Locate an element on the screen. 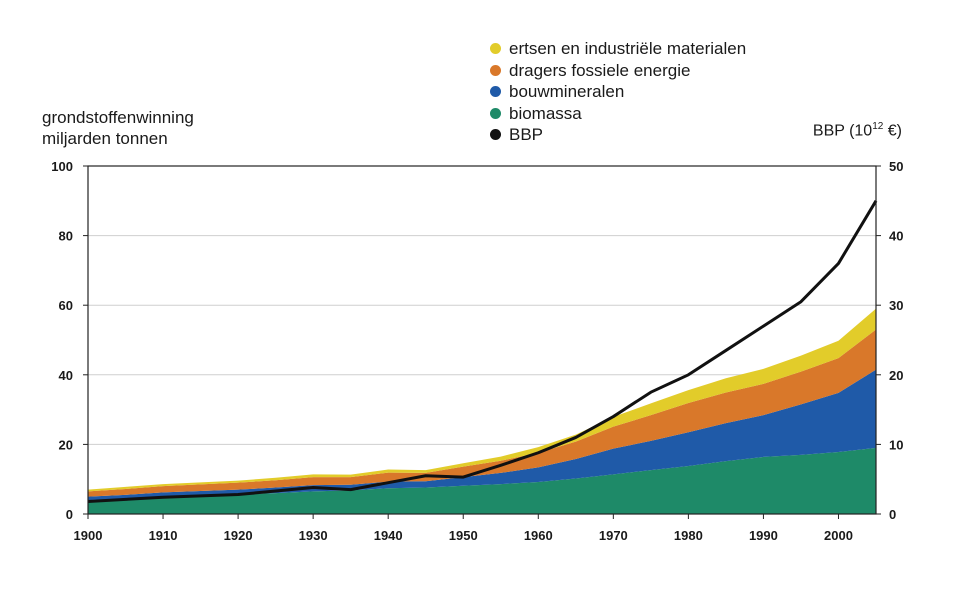 This screenshot has width=960, height=602. area-biomassa is located at coordinates (482, 480).